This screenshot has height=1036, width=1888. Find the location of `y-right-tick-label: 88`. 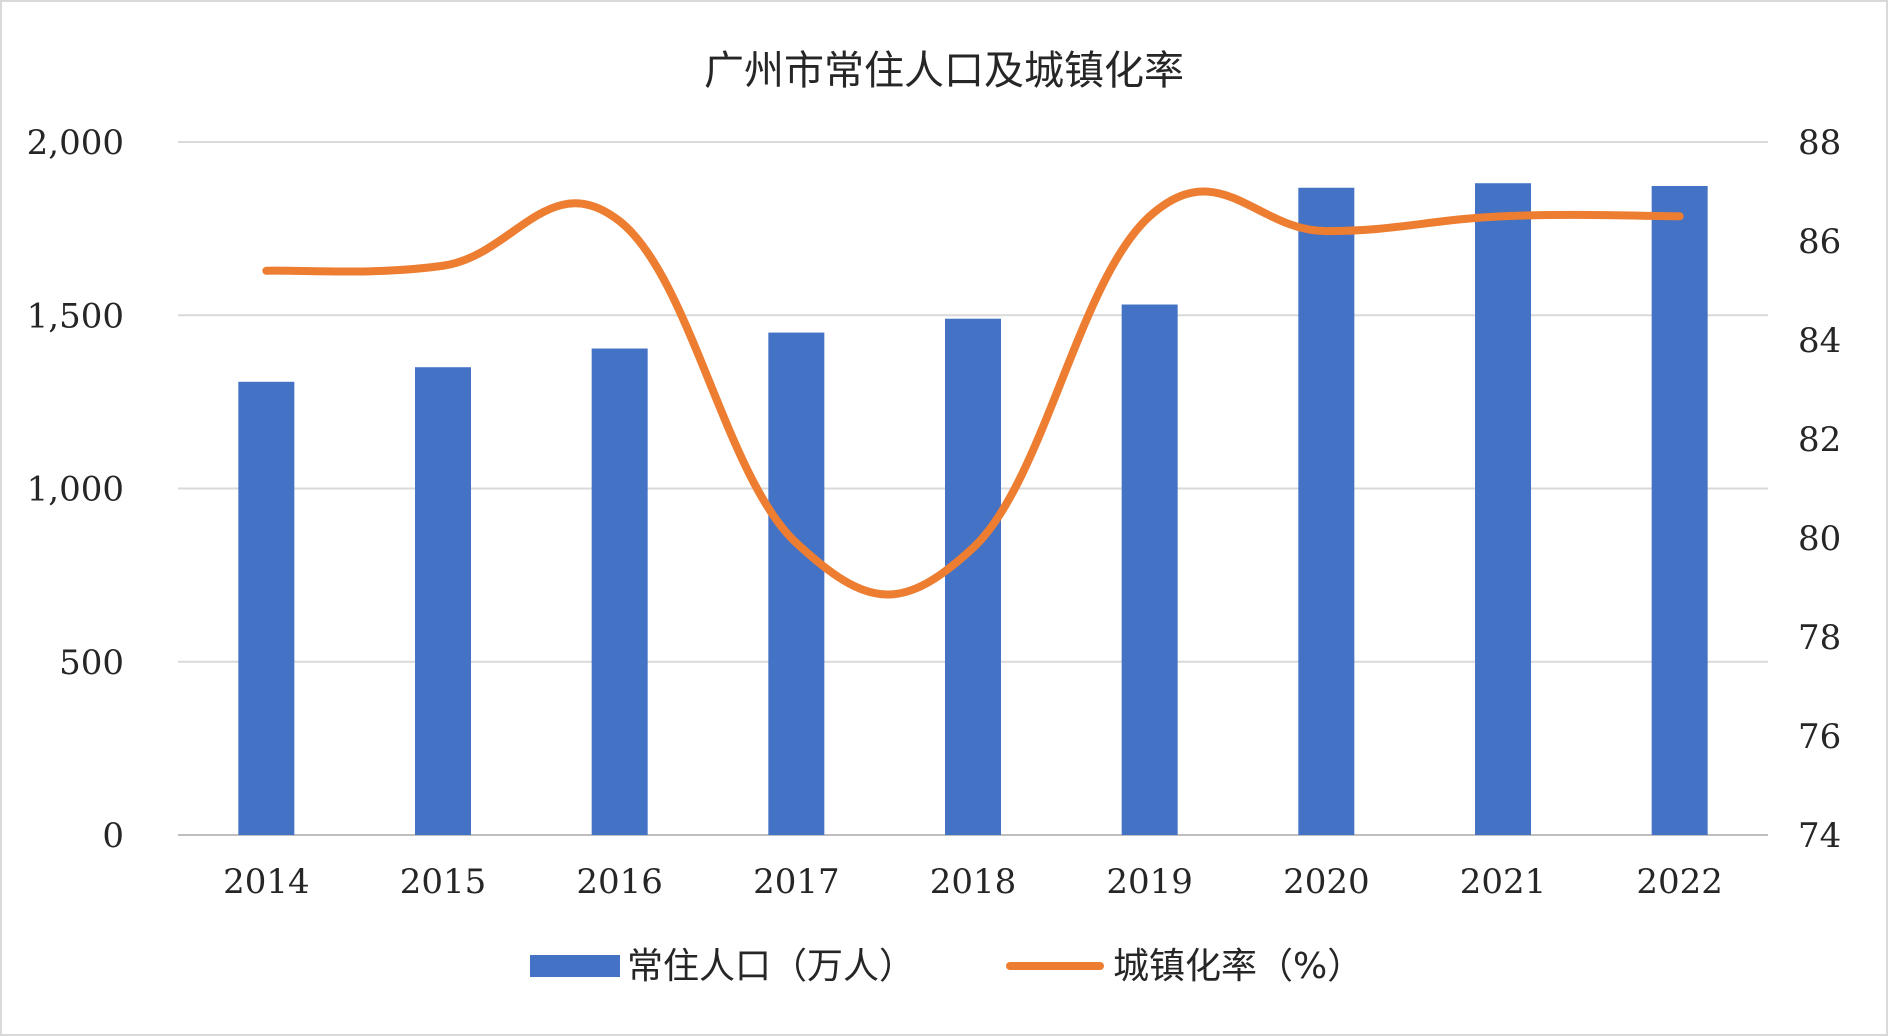

y-right-tick-label: 88 is located at coordinates (1819, 143).